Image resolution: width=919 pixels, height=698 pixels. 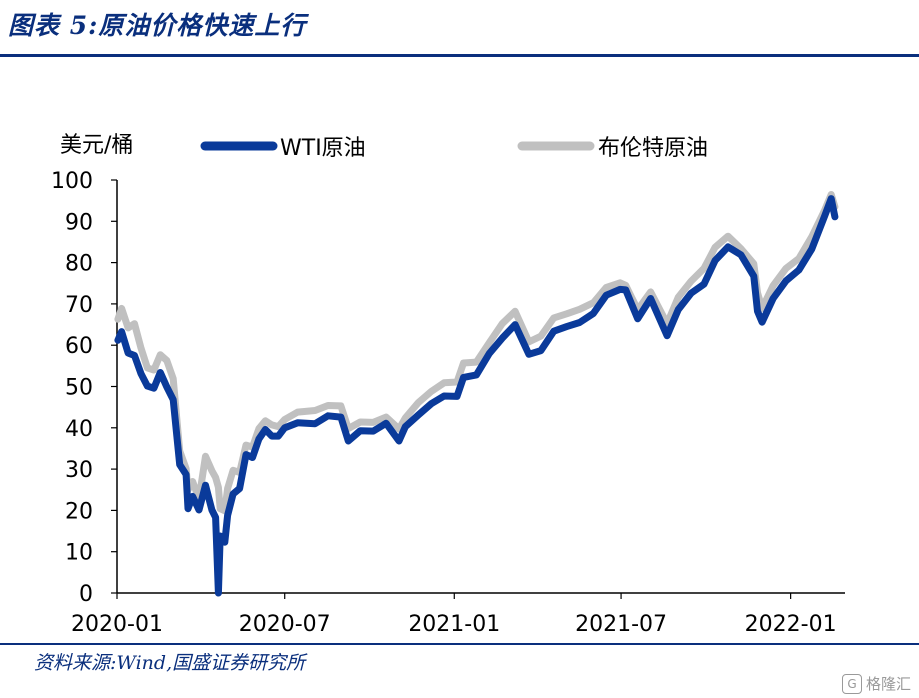 I want to click on y-tick-label: 60, so click(x=79, y=346).